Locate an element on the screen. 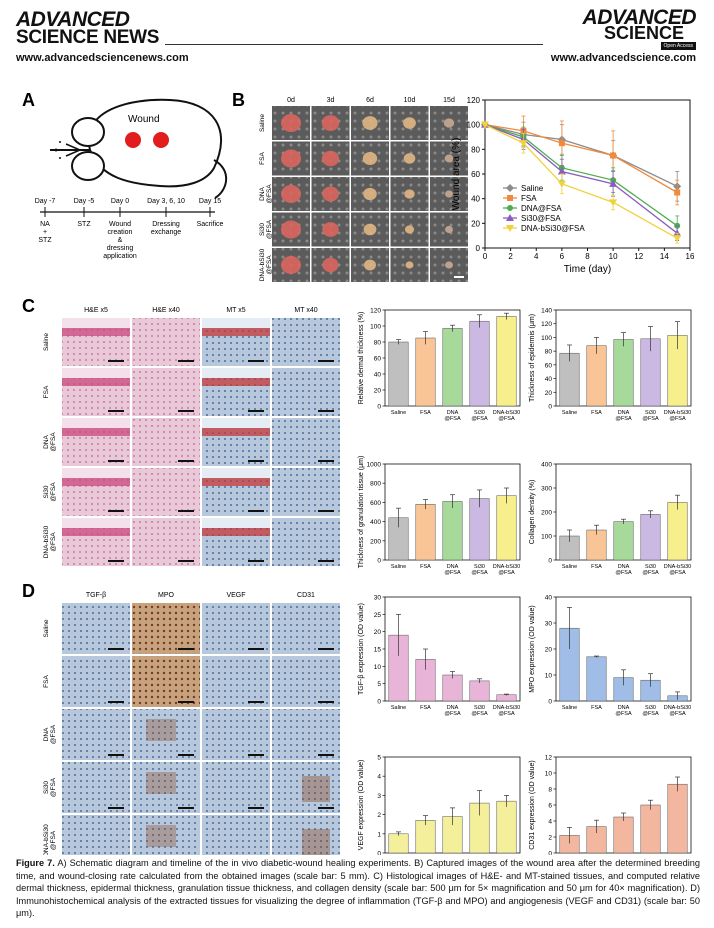 Image resolution: width=714 pixels, height=928 pixels. y-tick-label: 0 is located at coordinates (550, 561).